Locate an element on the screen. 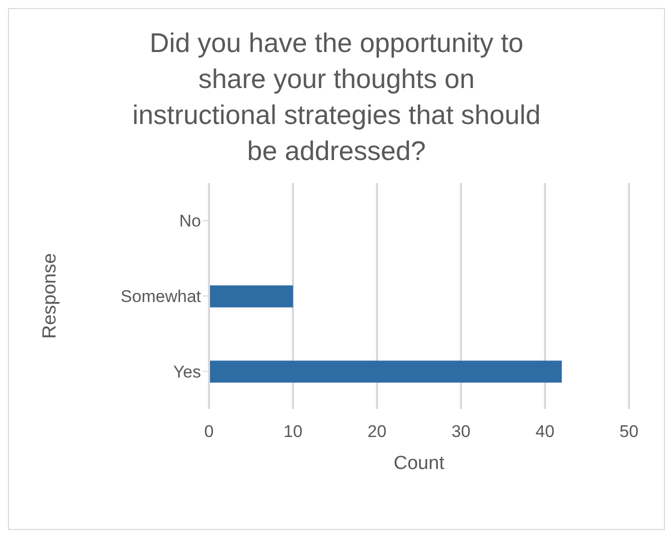 Image resolution: width=671 pixels, height=538 pixels. x-tick-label: 0 is located at coordinates (209, 432).